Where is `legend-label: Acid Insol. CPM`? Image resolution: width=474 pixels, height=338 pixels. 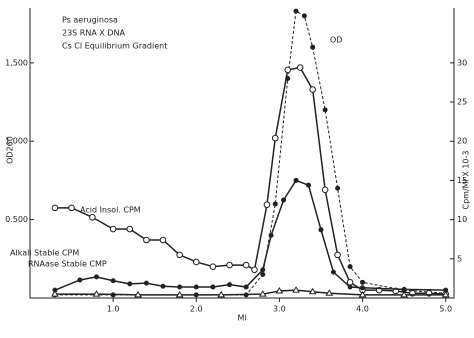 legend-label: Acid Insol. CPM is located at coordinates (110, 210).